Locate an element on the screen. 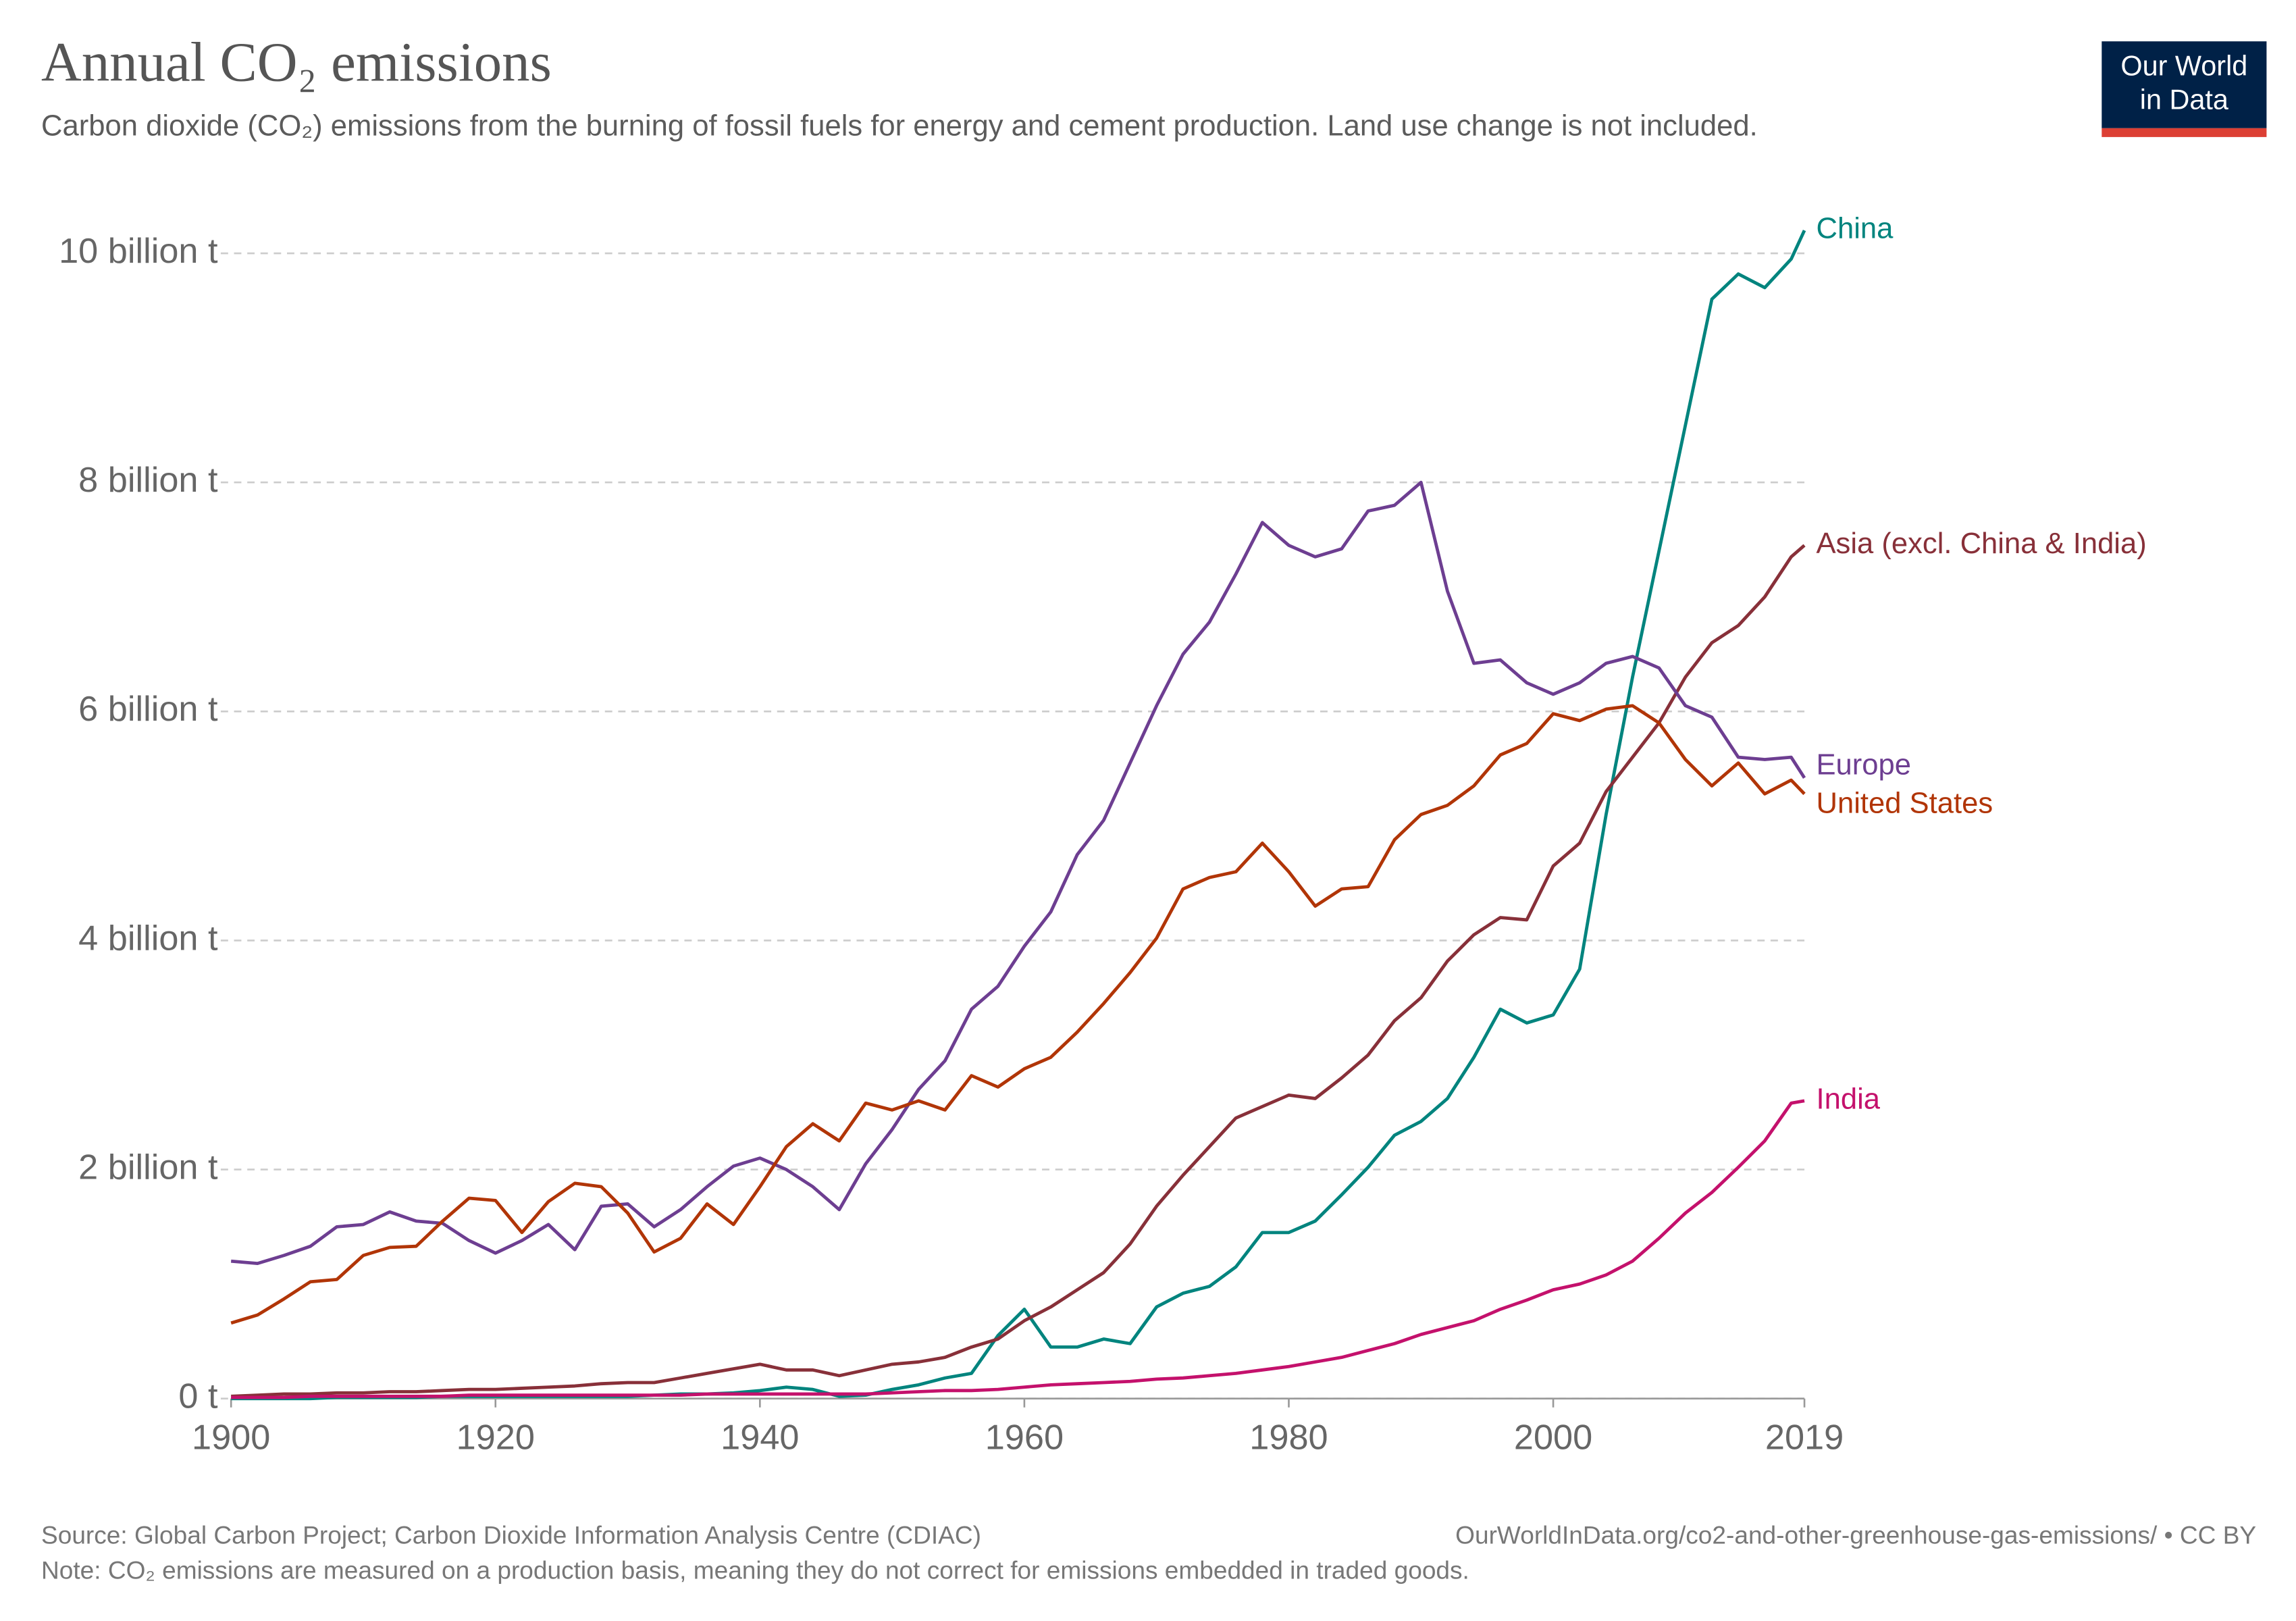 The image size is (2296, 1621). y-tick-label: 6 billion t is located at coordinates (148, 709).